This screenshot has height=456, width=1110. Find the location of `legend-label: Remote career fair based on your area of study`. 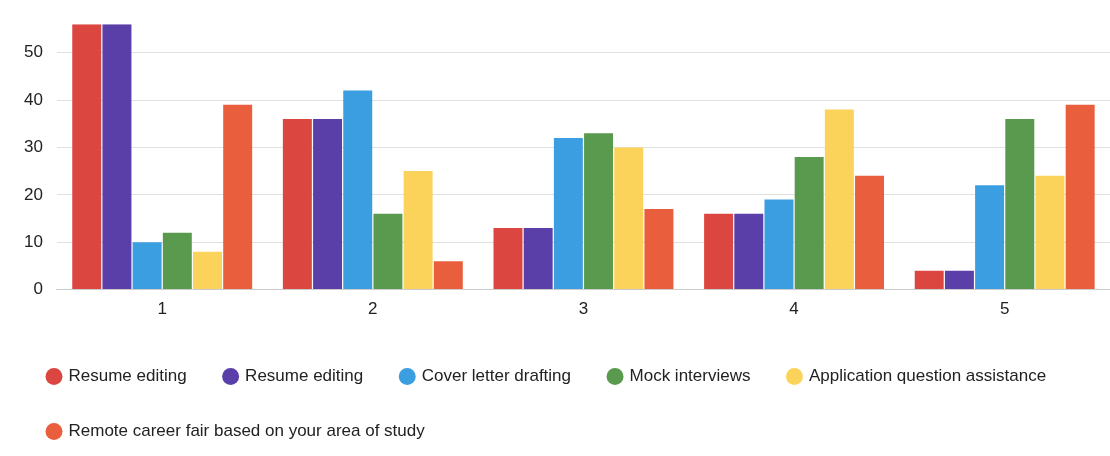

legend-label: Remote career fair based on your area of study is located at coordinates (247, 431).